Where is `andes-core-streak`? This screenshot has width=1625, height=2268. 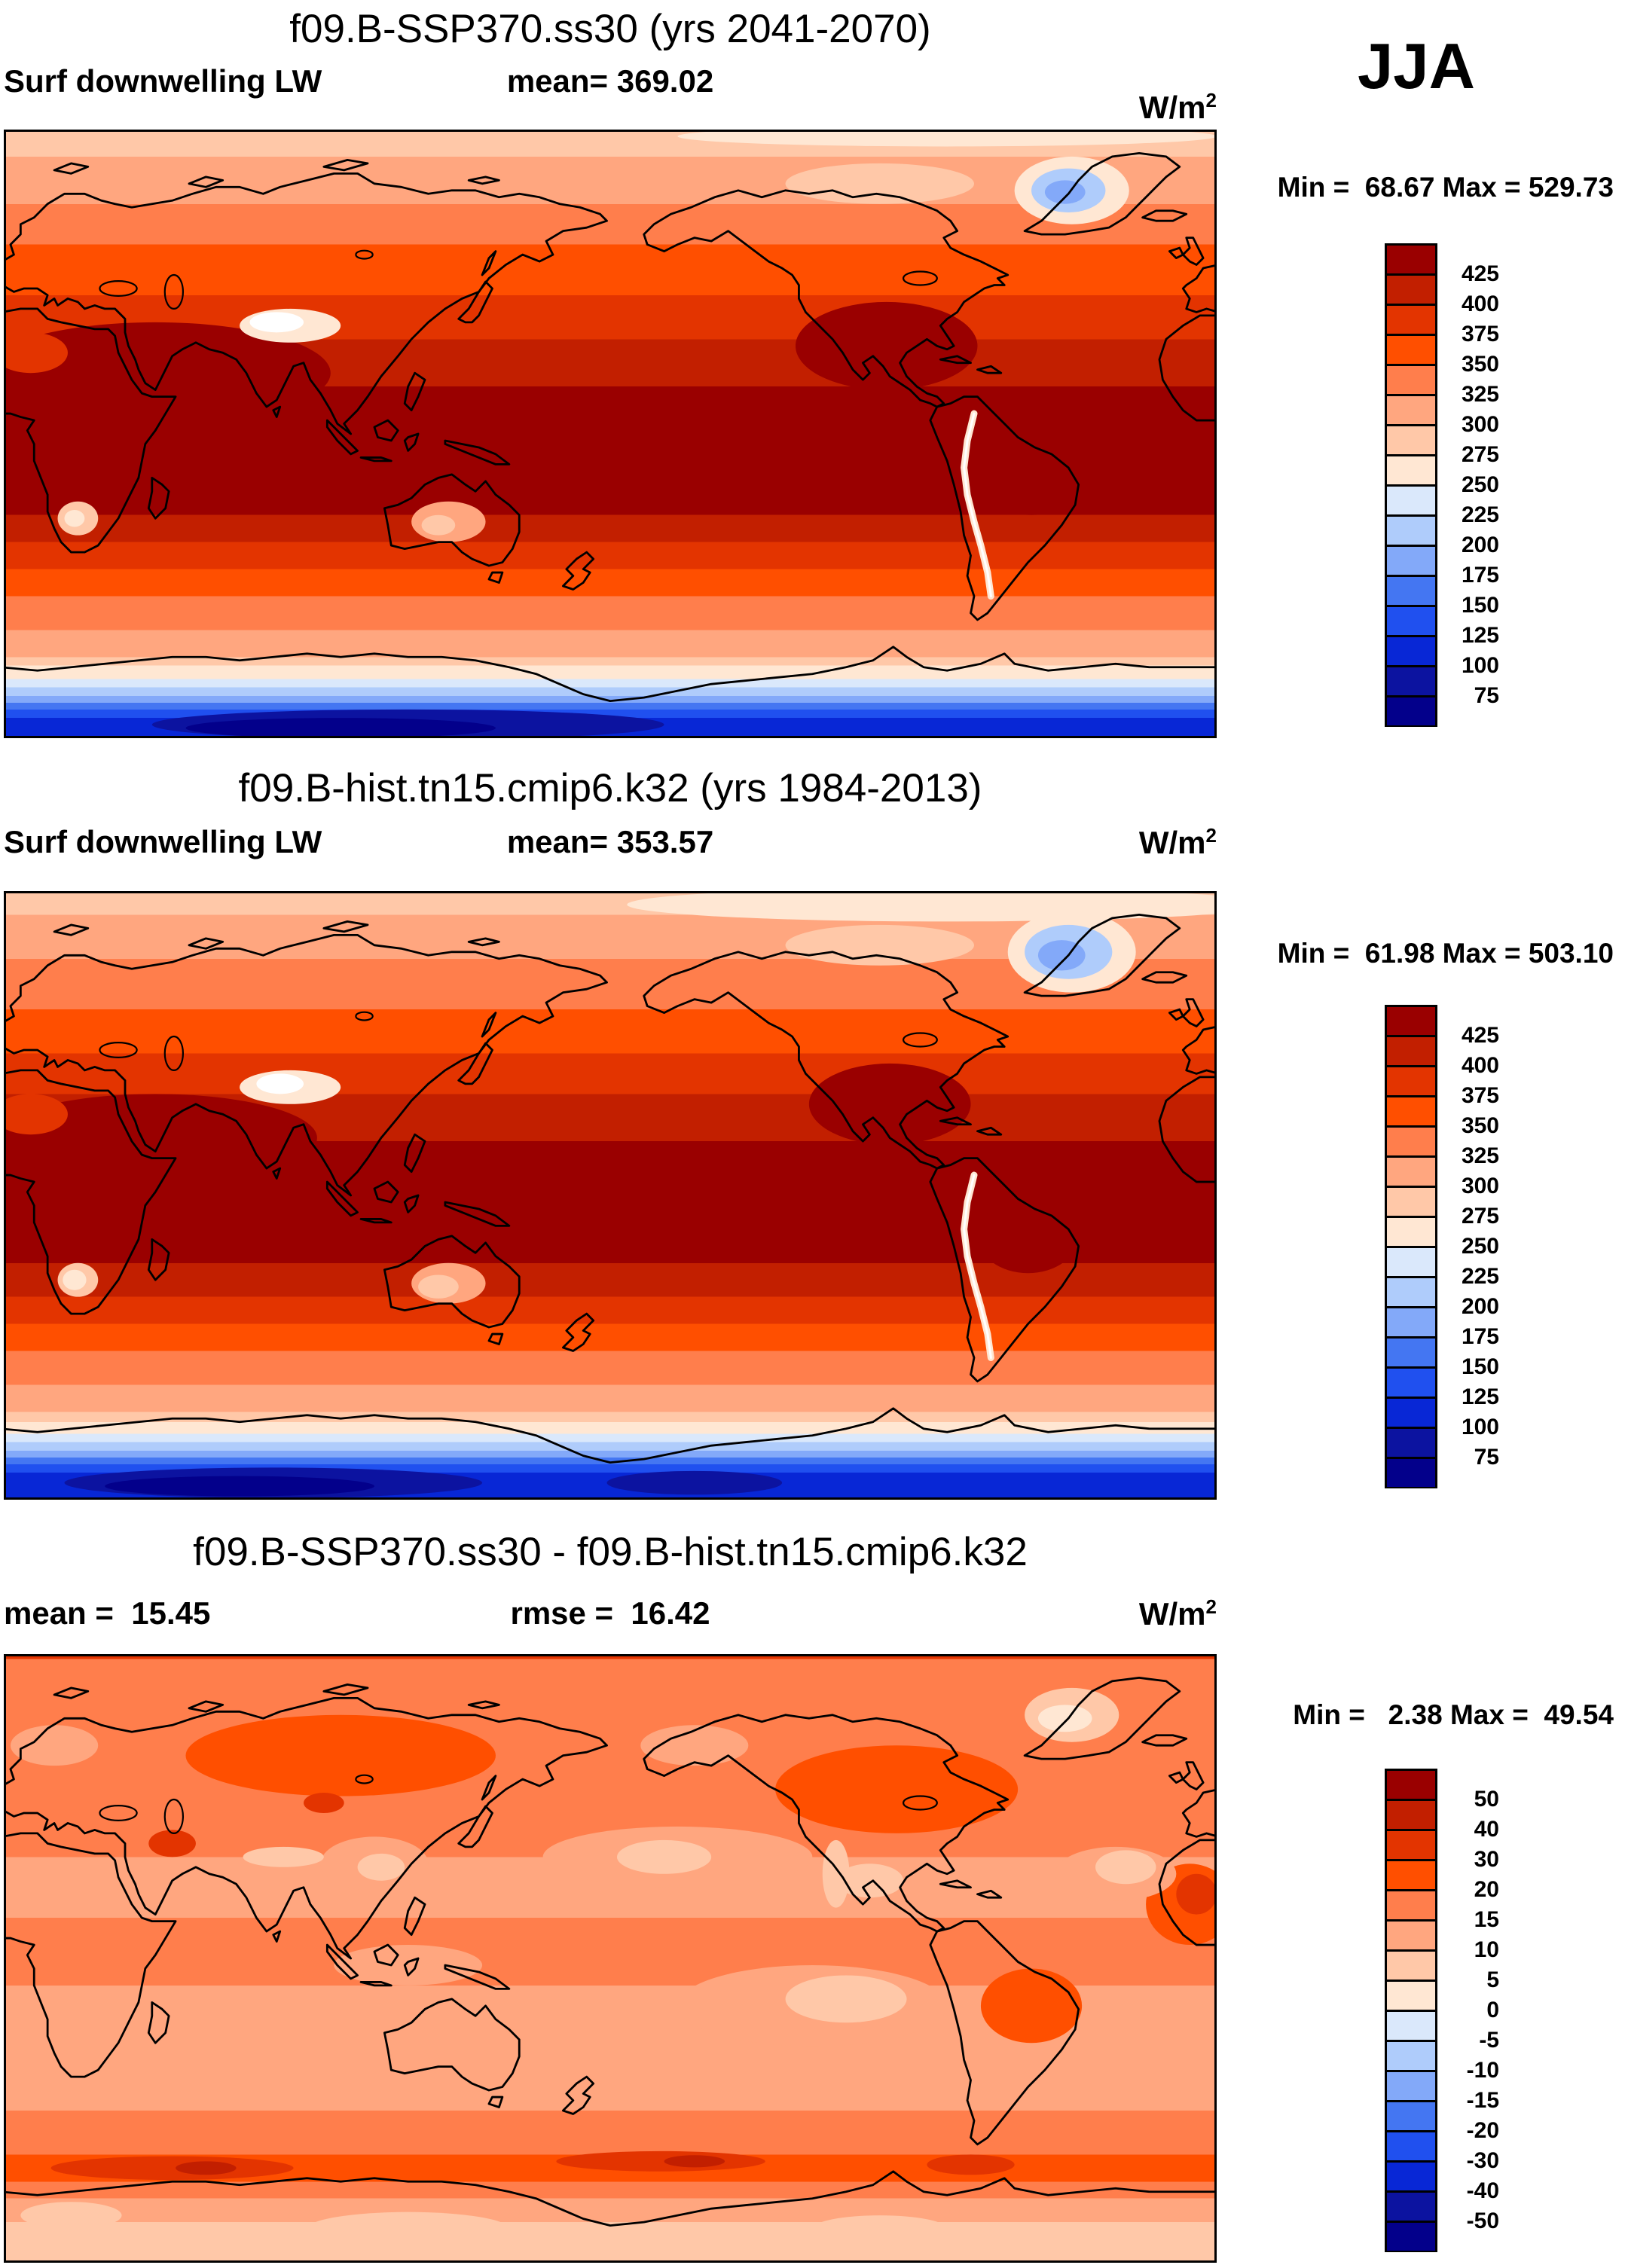
andes-core-streak is located at coordinates (977, 1267).